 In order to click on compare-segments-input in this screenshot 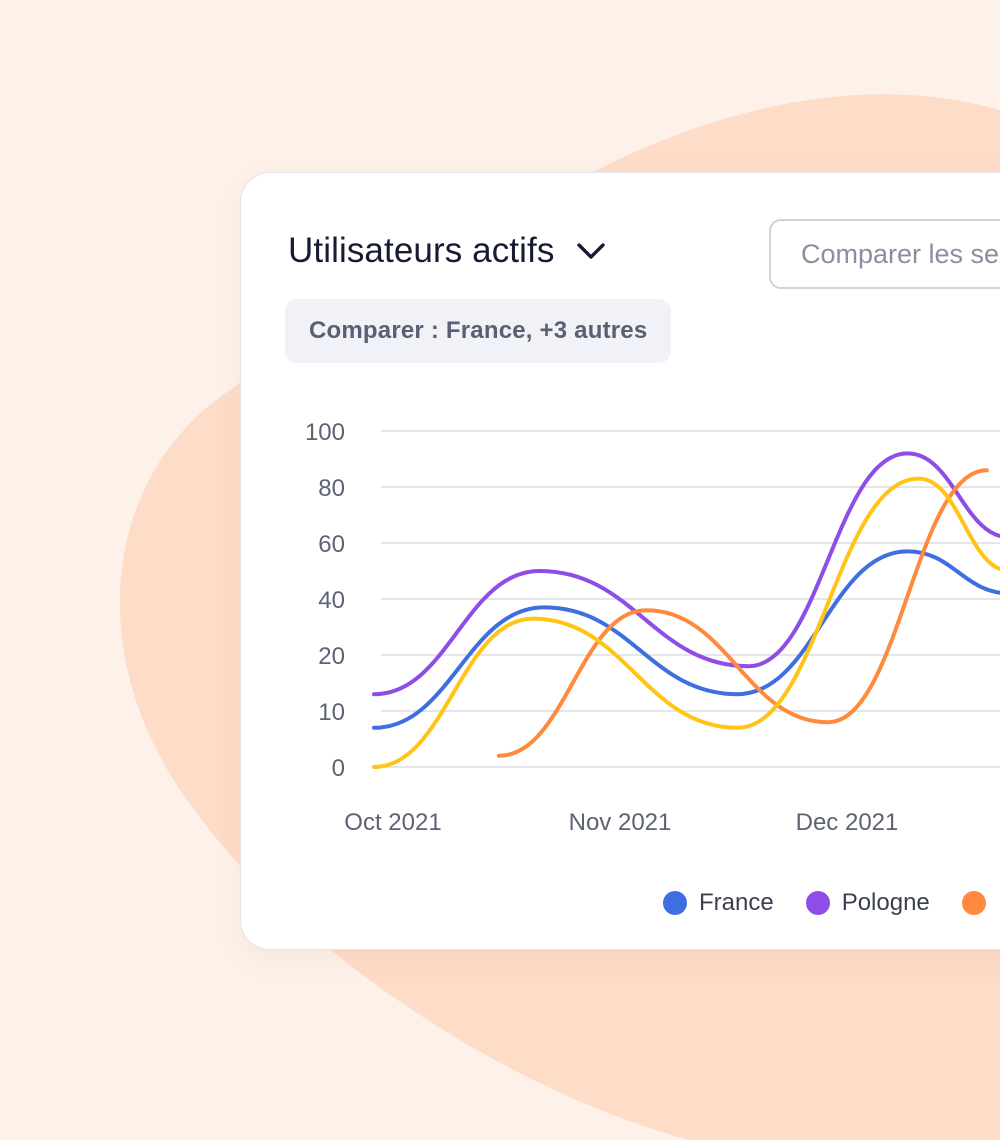, I will do `click(884, 254)`.